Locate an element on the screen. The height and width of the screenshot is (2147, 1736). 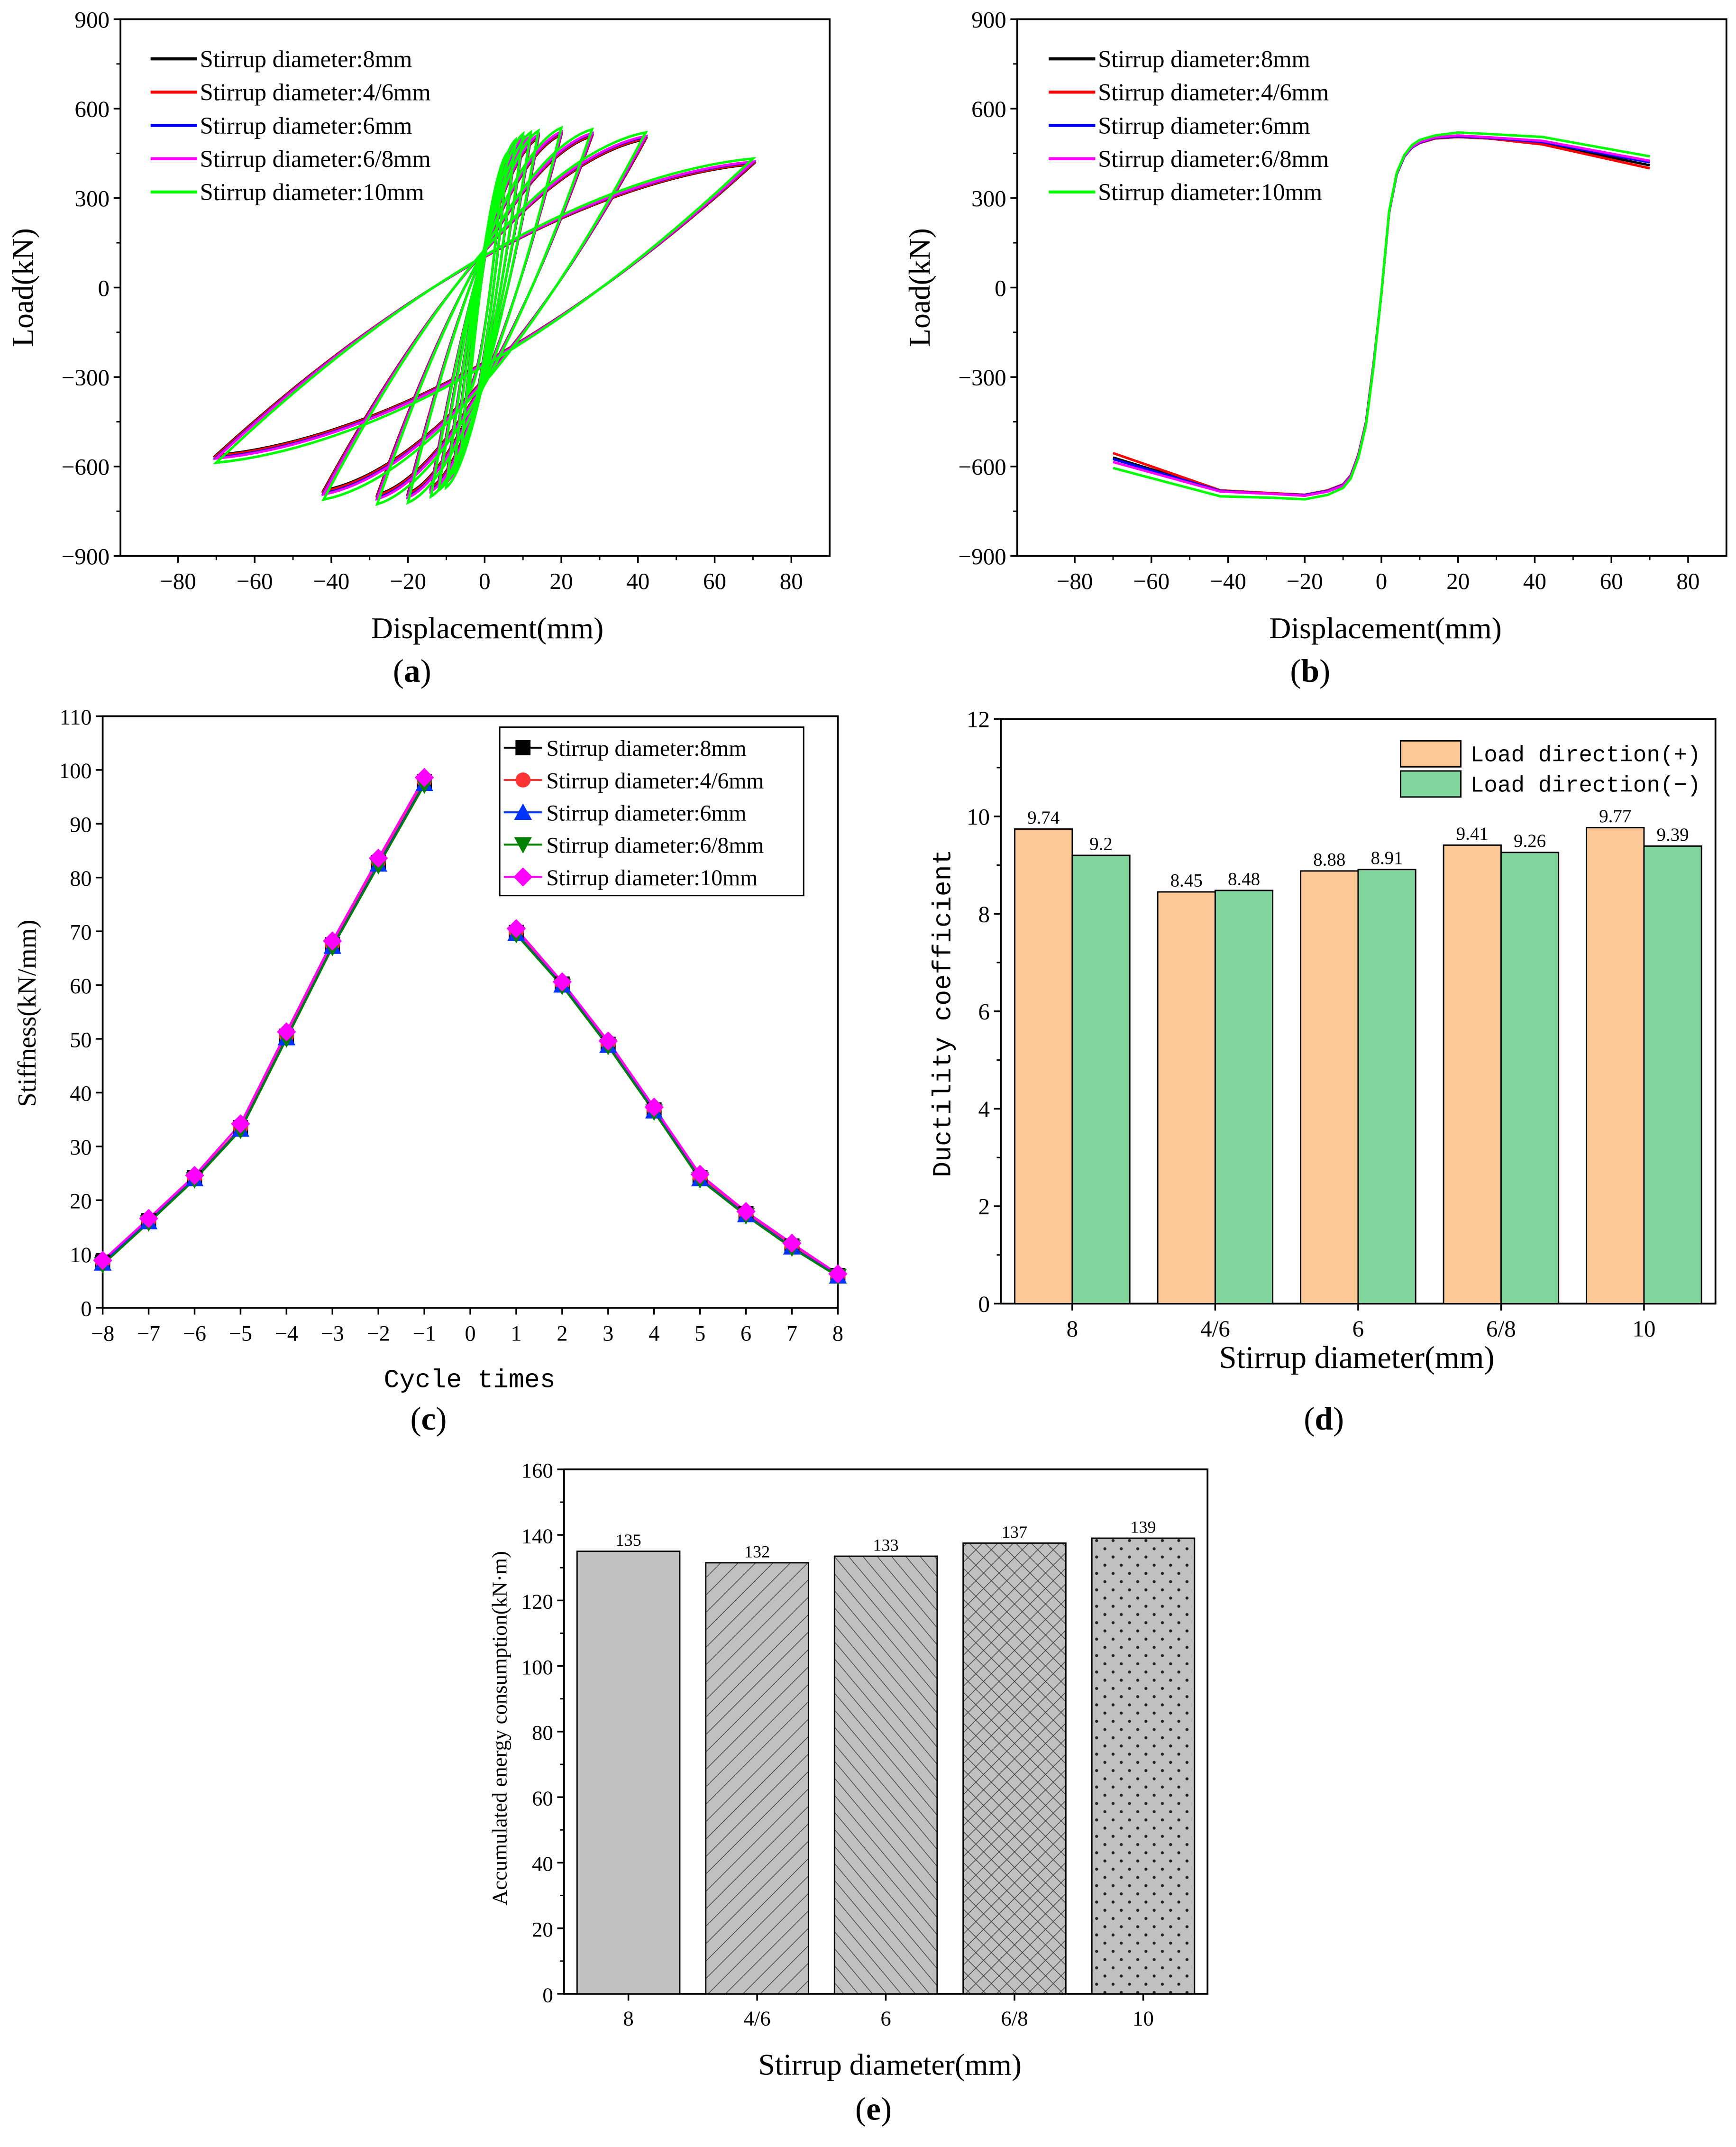
y-tick-label: 900 is located at coordinates (989, 20).